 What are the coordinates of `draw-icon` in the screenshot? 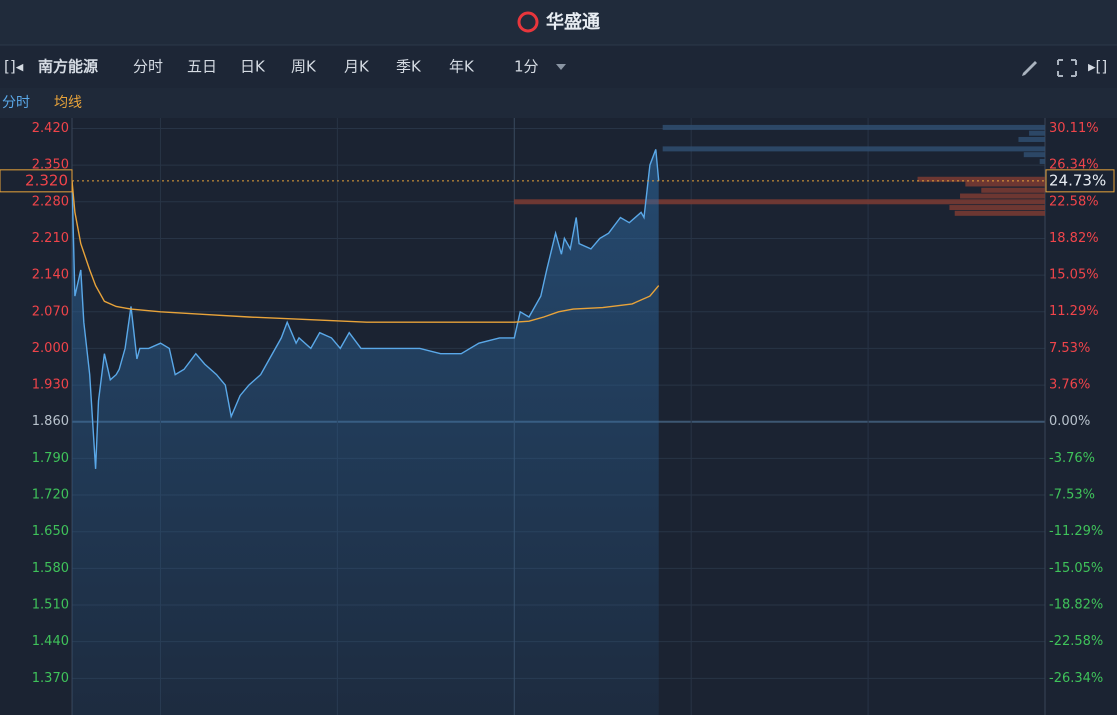 It's located at (1029, 68).